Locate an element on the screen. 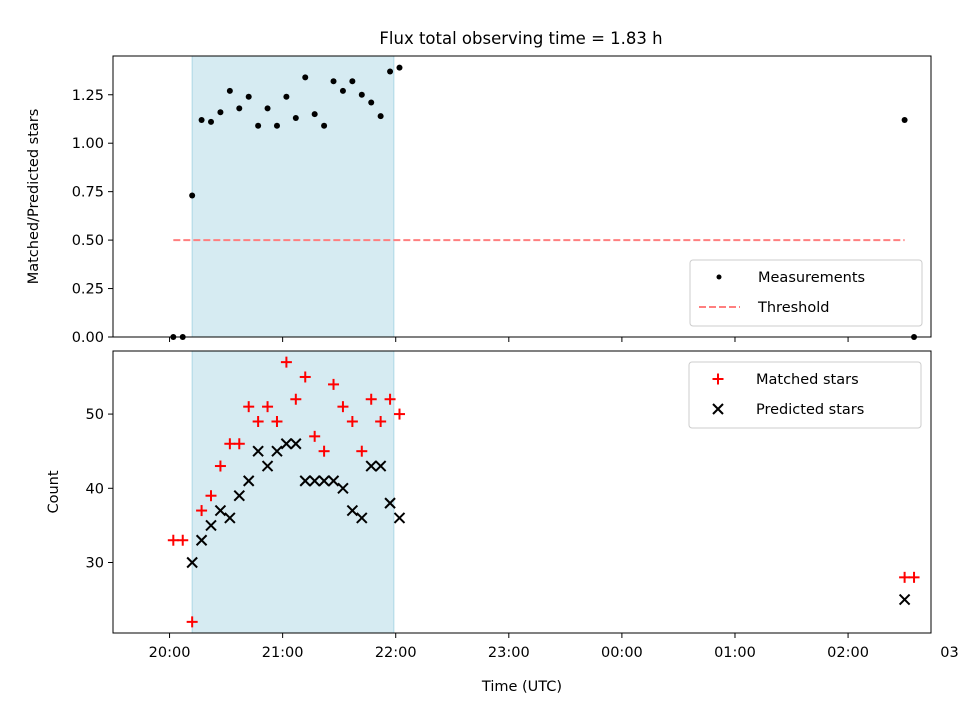 This screenshot has width=960, height=720. x-tick-label: 00:00 is located at coordinates (622, 653).